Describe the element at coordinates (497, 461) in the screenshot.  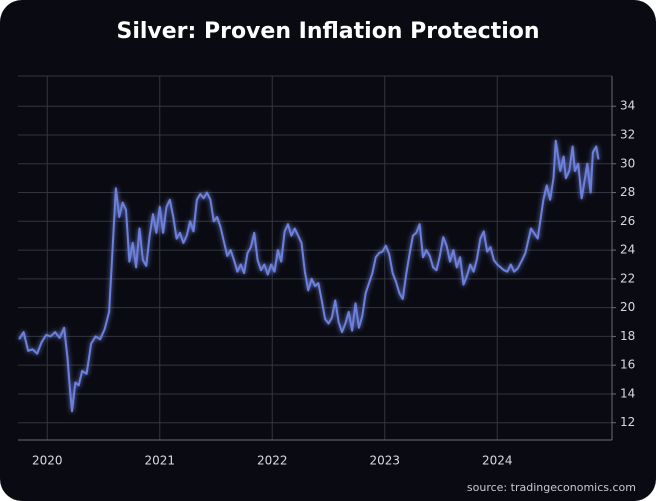
I see `x-tick-label: 2024` at that location.